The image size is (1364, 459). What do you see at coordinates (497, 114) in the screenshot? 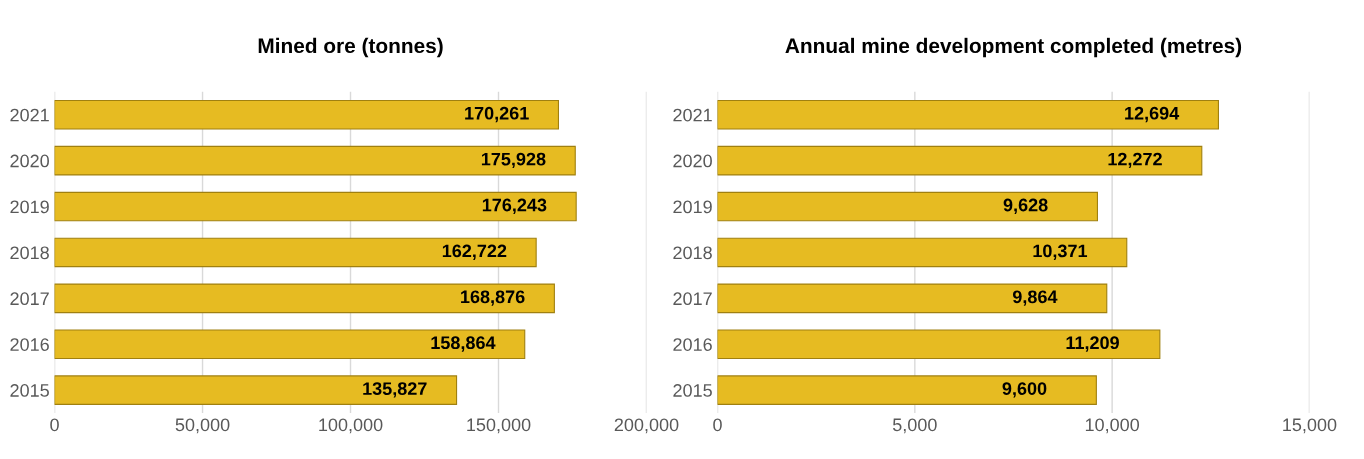
I see `data-label: 170,261` at bounding box center [497, 114].